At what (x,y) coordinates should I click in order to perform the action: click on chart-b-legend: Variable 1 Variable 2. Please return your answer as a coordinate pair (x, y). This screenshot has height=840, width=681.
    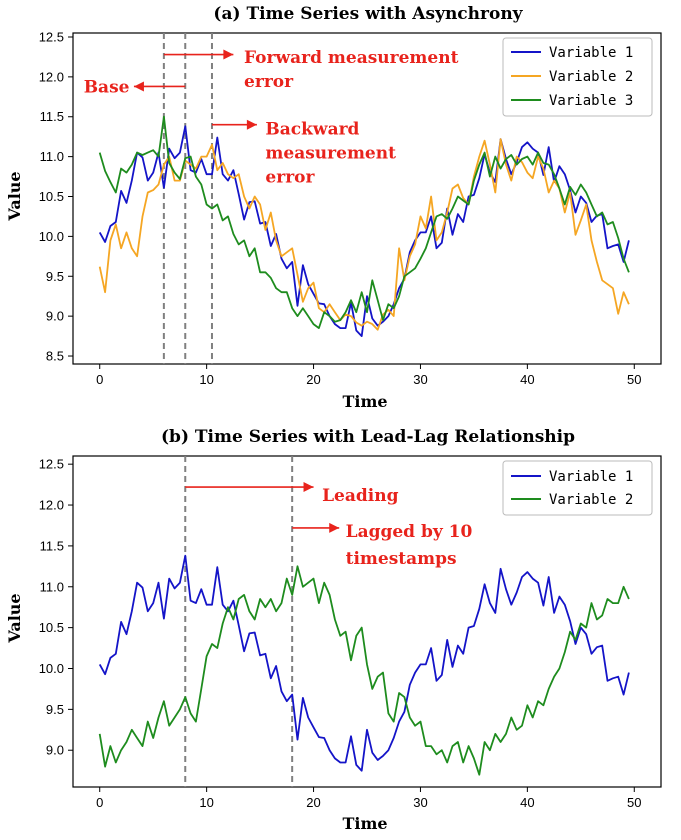
    Looking at the image, I should click on (577, 488).